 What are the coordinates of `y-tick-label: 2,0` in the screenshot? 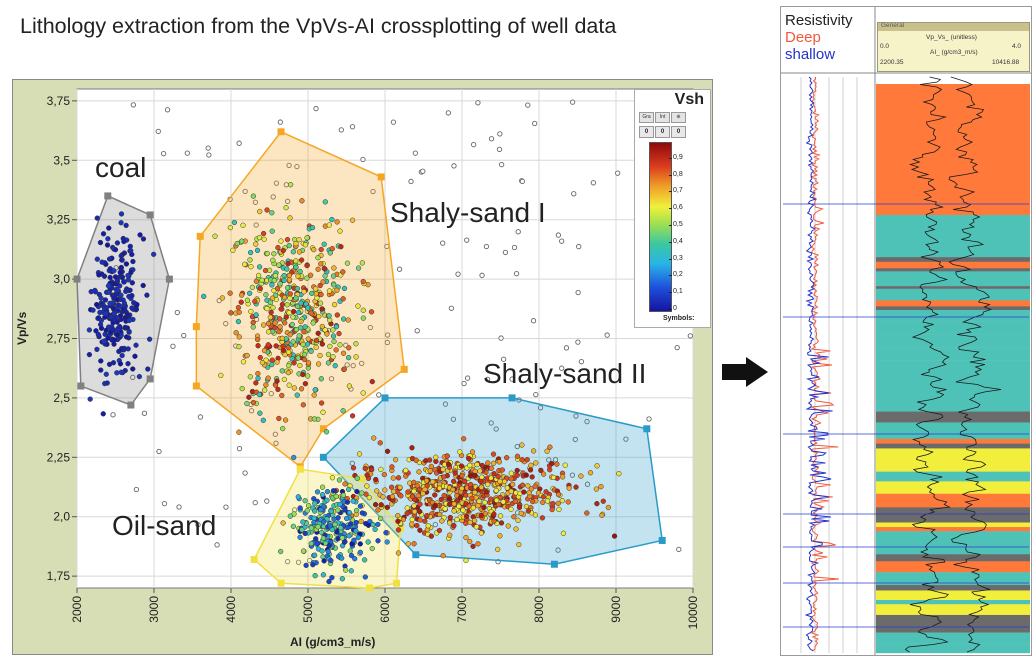 It's located at (61, 517).